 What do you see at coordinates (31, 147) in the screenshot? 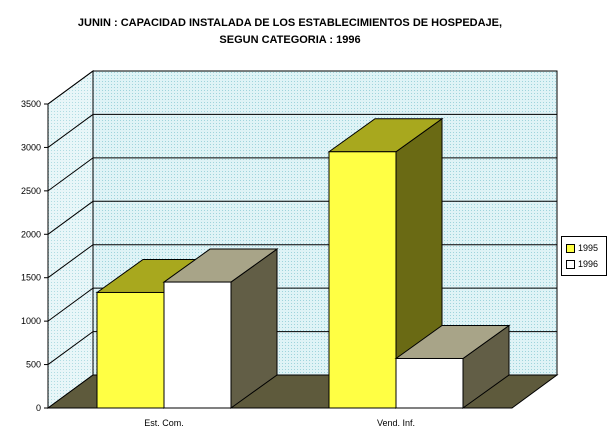
I see `y-tick-label: 3000` at bounding box center [31, 147].